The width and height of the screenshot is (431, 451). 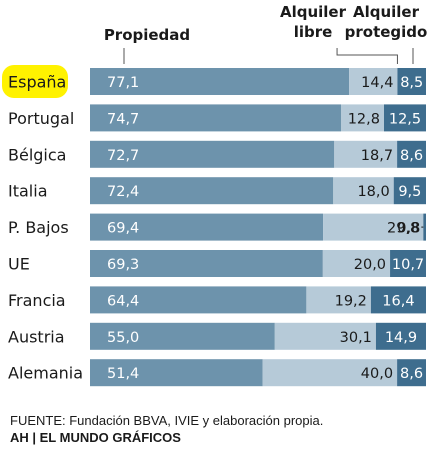 What do you see at coordinates (386, 32) in the screenshot?
I see `legend-header-2-line-1: protegido` at bounding box center [386, 32].